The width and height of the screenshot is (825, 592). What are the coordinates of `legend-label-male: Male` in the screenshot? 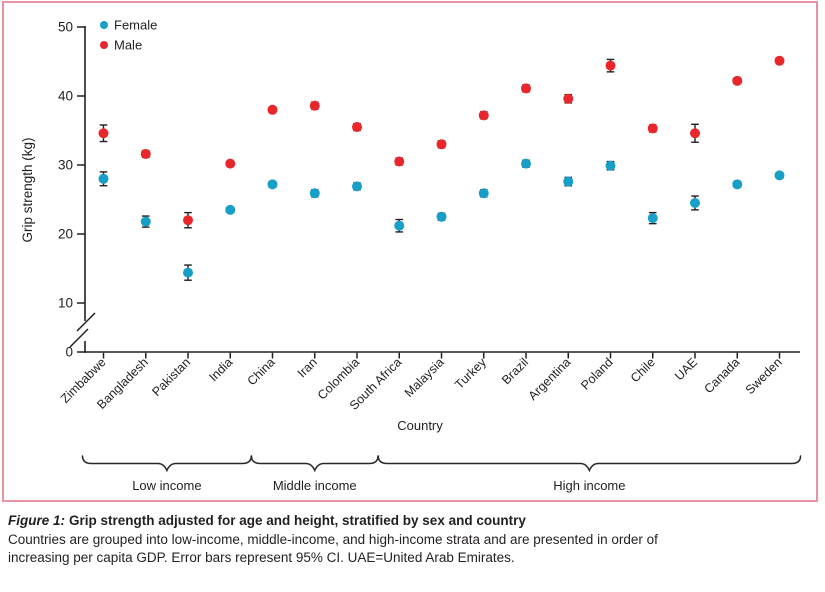 It's located at (128, 45).